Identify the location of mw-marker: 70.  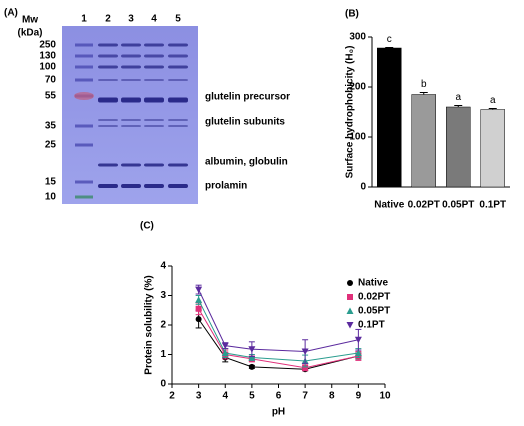
(51, 80).